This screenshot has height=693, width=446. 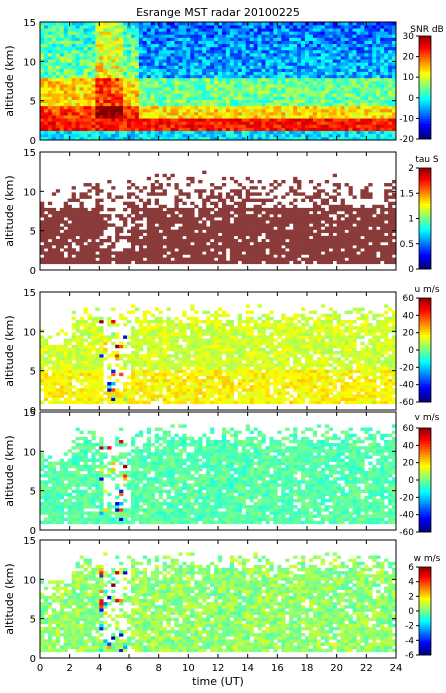 What do you see at coordinates (33, 102) in the screenshot?
I see `y-tick-label: 5` at bounding box center [33, 102].